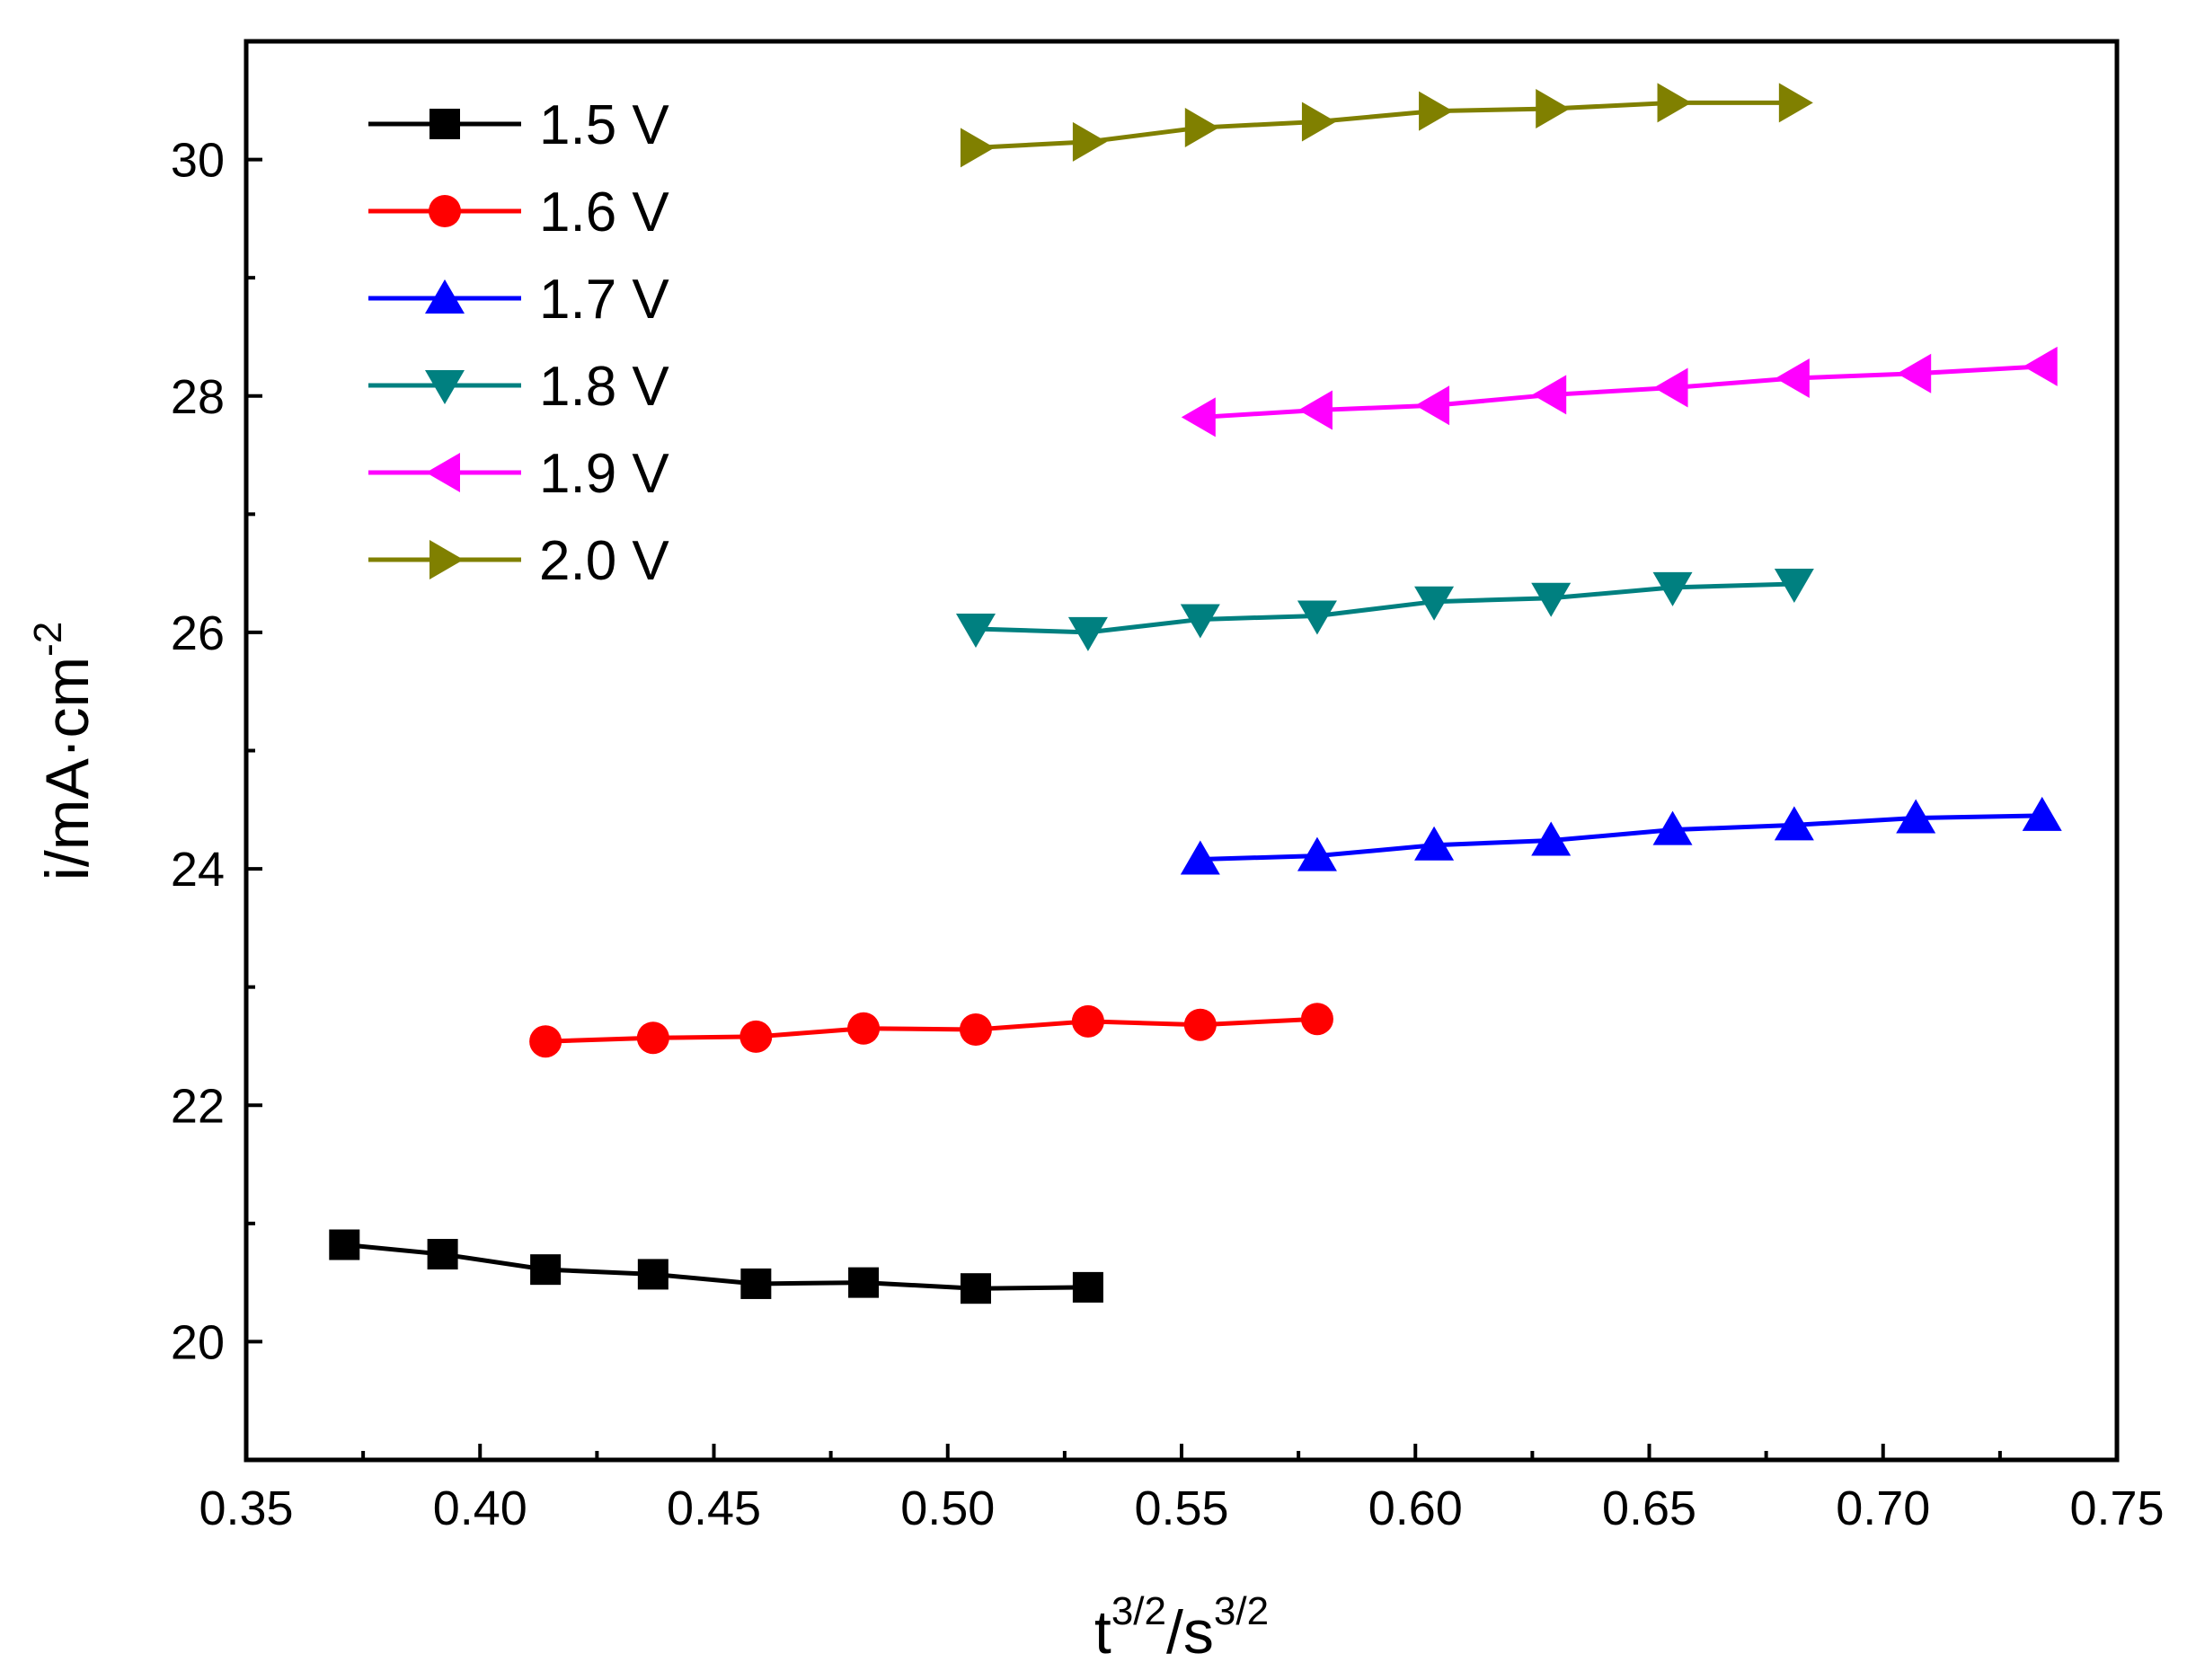 Image resolution: width=2196 pixels, height=1680 pixels. Describe the element at coordinates (518, 561) in the screenshot. I see `legend-item-2_0-V: 2.0 V` at that location.